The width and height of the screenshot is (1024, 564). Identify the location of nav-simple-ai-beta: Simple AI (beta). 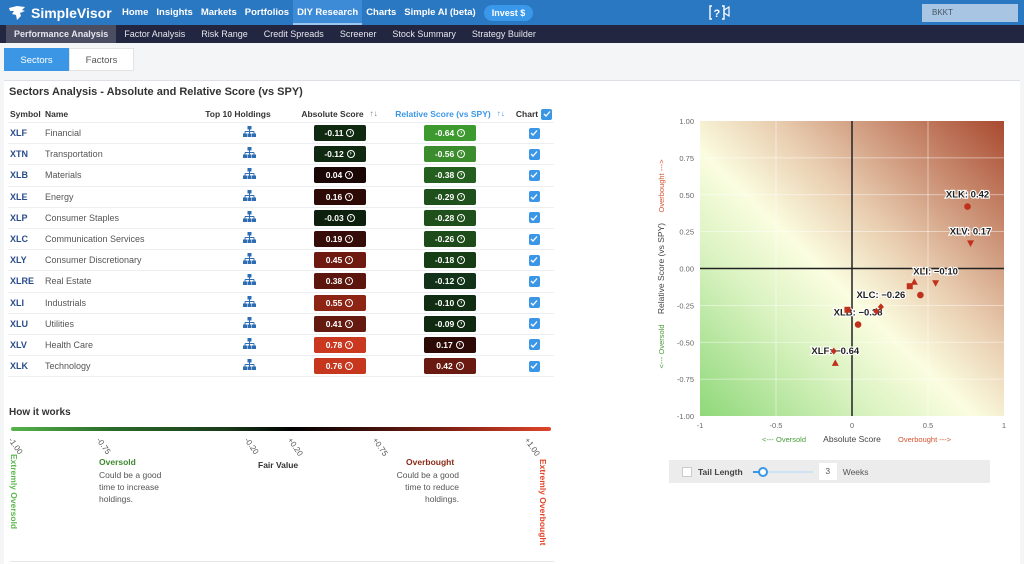
(440, 12).